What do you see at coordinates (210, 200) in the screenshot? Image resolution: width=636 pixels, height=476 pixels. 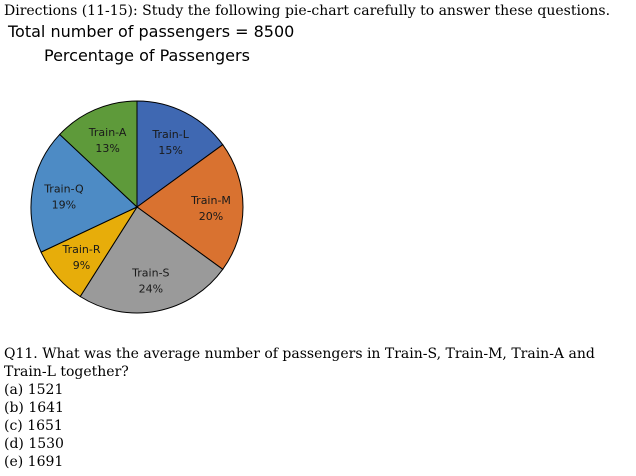 I see `slice-label: Train-M` at bounding box center [210, 200].